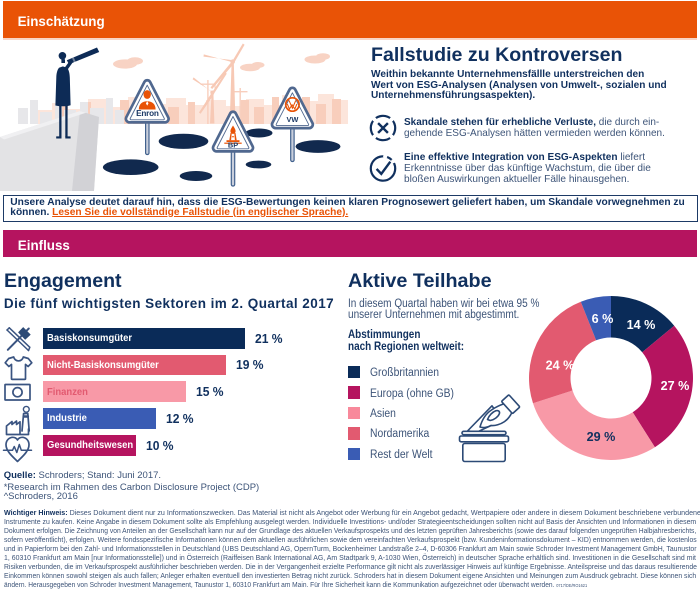 This screenshot has height=590, width=700. What do you see at coordinates (641, 325) in the screenshot?
I see `svg-text: 14 %` at bounding box center [641, 325].